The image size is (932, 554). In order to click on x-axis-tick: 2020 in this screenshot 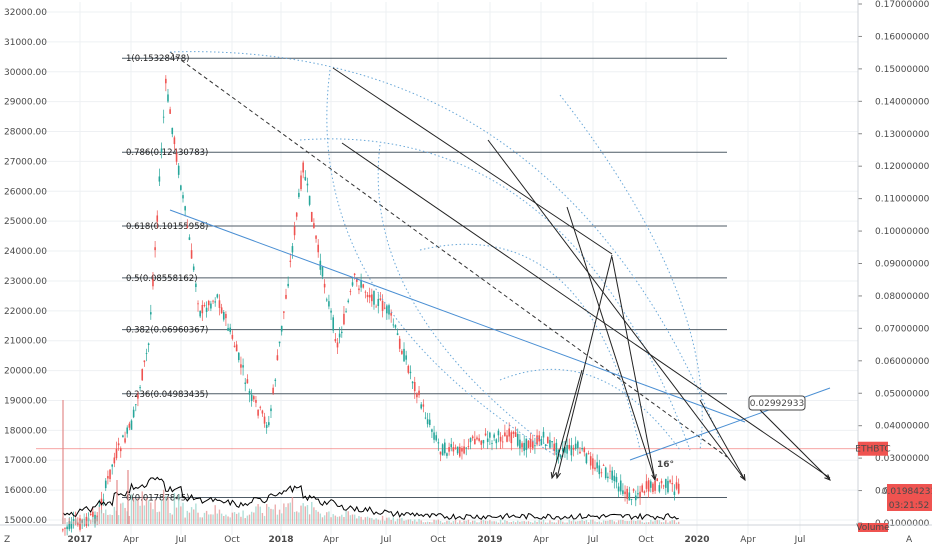, I will do `click(696, 540)`.